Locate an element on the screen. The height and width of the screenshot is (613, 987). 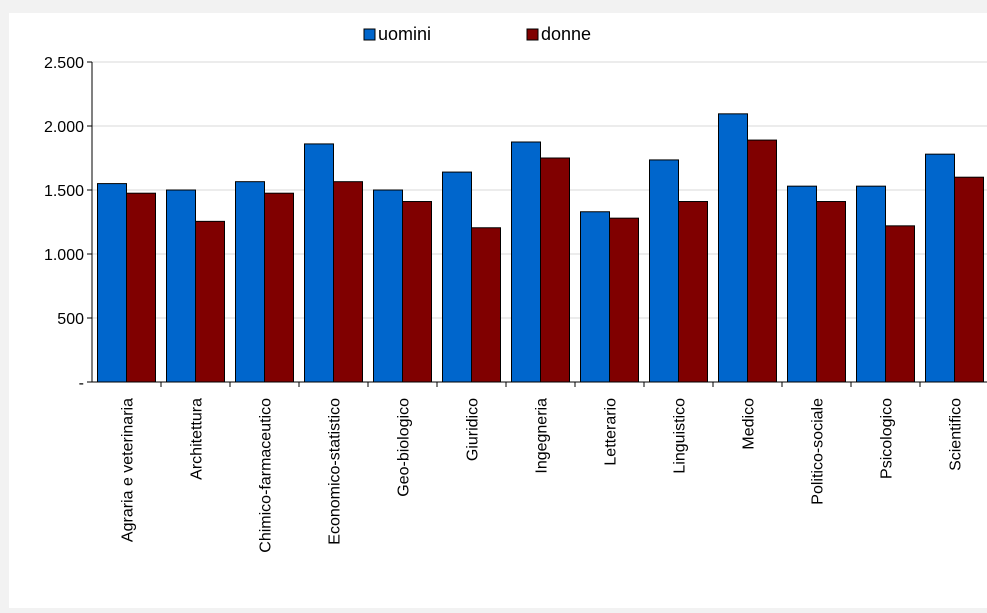
legend-label-uomini: uomini is located at coordinates (404, 34).